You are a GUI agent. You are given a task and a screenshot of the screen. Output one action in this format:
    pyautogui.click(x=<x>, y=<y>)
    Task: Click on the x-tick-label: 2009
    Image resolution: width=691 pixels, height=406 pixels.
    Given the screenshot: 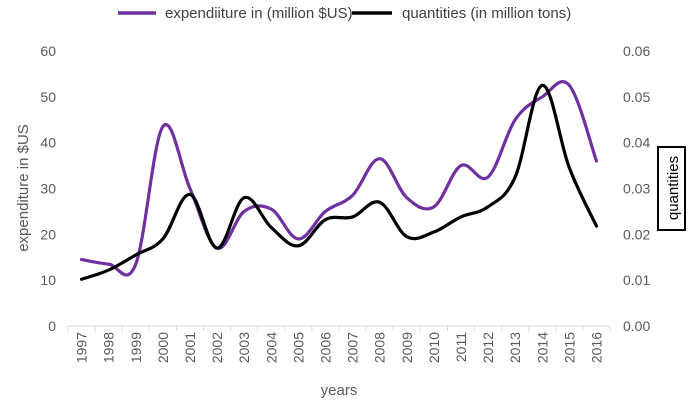 What is the action you would take?
    pyautogui.click(x=407, y=347)
    